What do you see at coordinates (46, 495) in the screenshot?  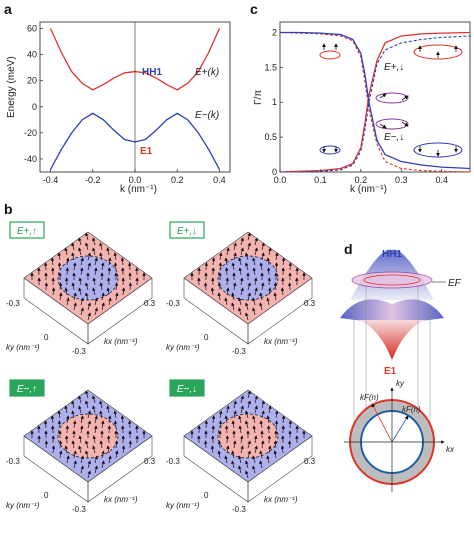 I see `tile-tick-mid: 0` at bounding box center [46, 495].